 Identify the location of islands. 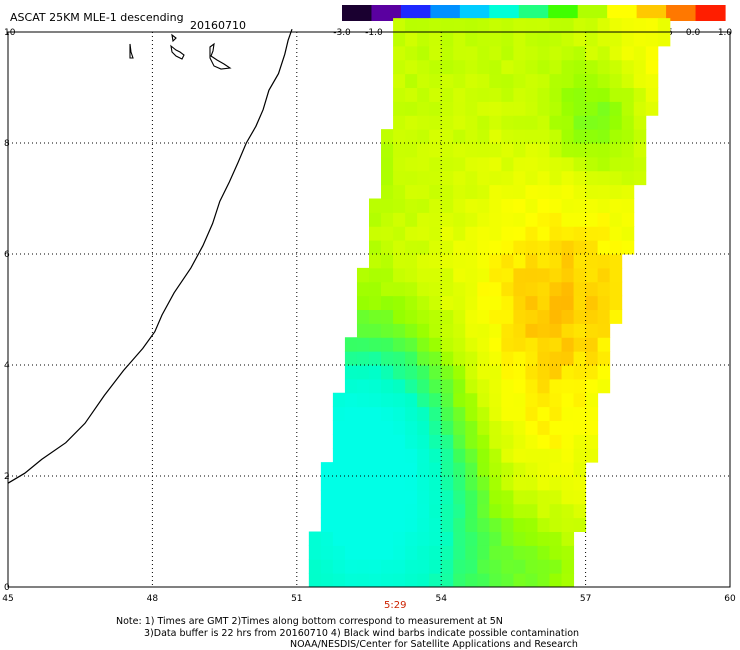
(180, 51).